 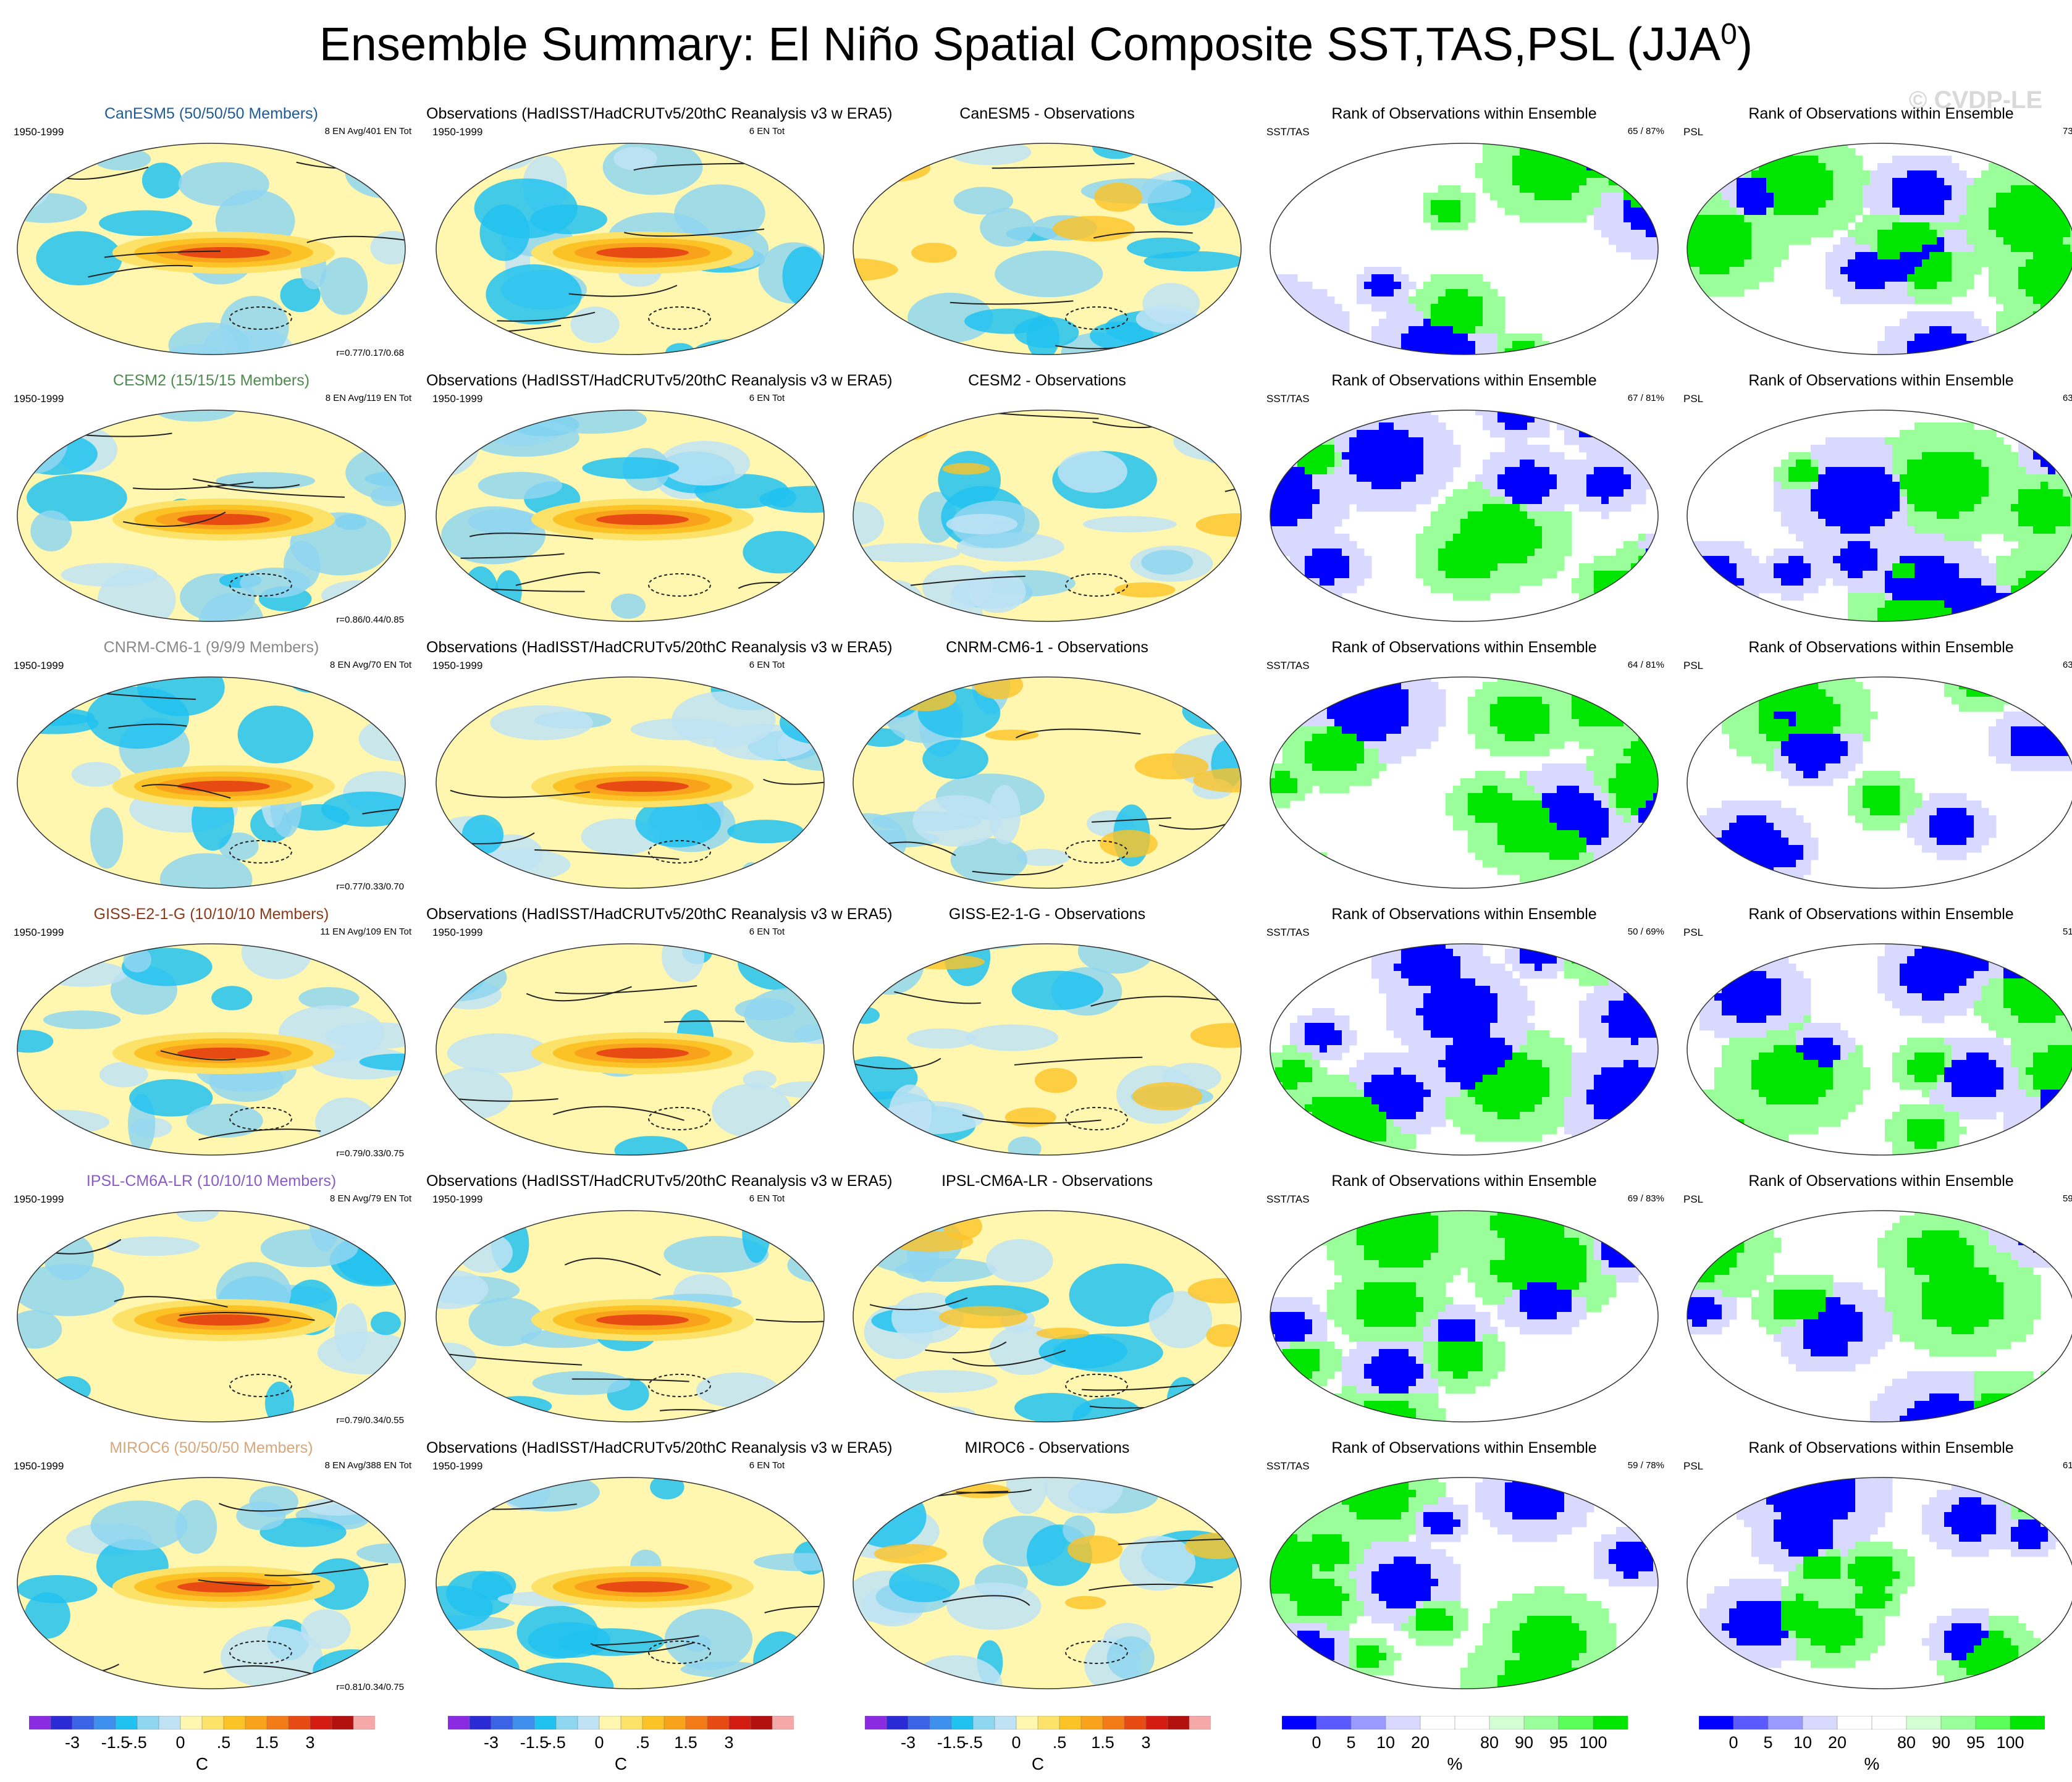 I want to click on difference-panel: CanESM5 - Observations, so click(x=1047, y=238).